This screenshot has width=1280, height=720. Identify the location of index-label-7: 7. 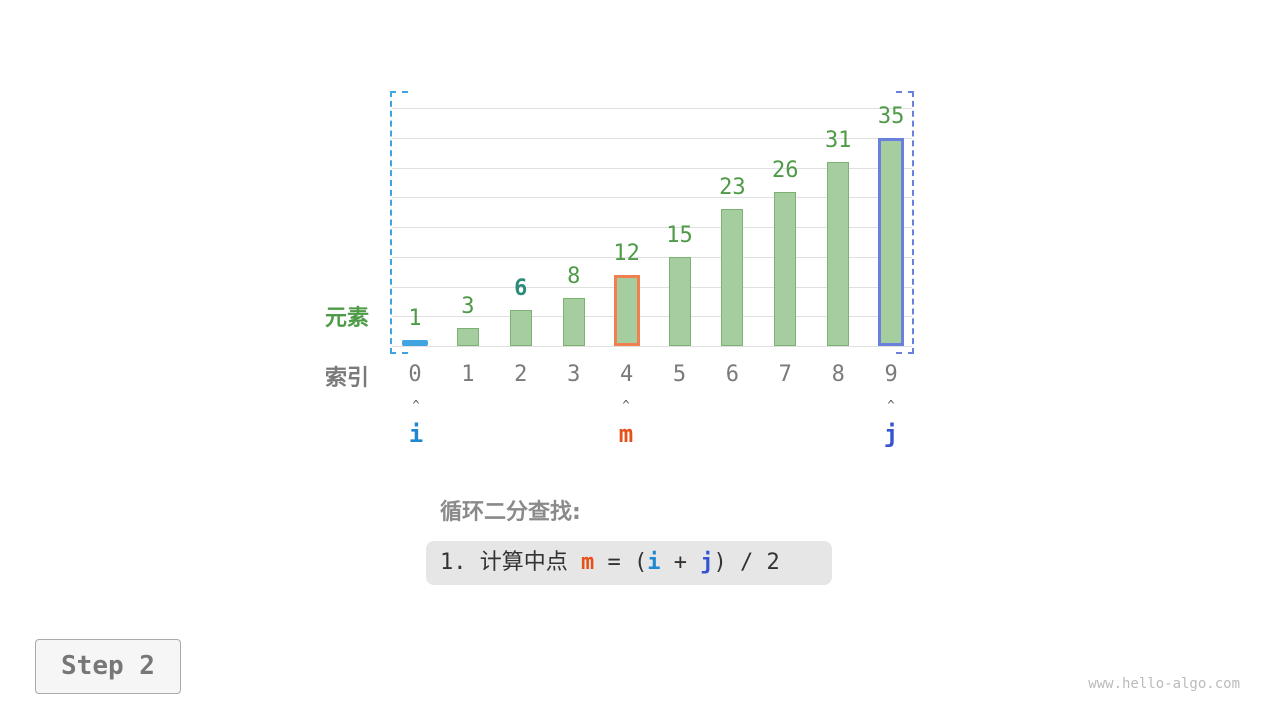
(785, 374).